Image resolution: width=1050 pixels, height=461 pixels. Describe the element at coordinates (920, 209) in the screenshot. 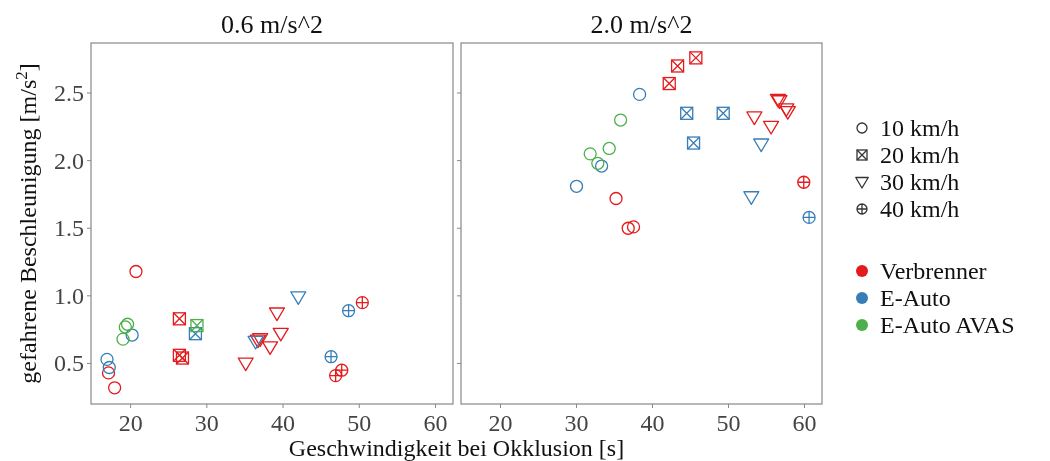

I see `text: 40 km/h` at that location.